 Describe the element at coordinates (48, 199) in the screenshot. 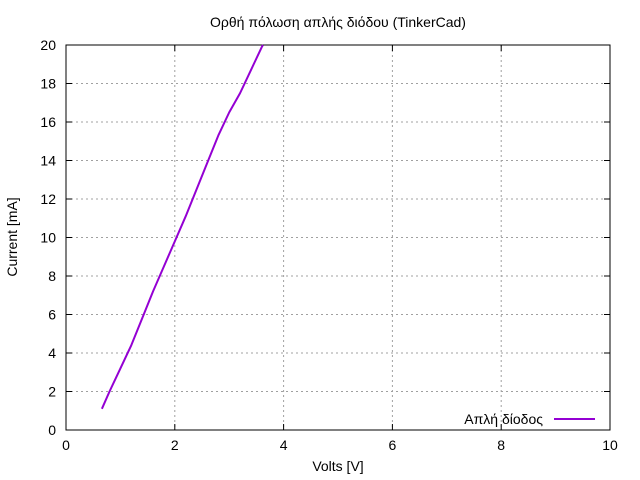

I see `y-tick-label: 12` at that location.